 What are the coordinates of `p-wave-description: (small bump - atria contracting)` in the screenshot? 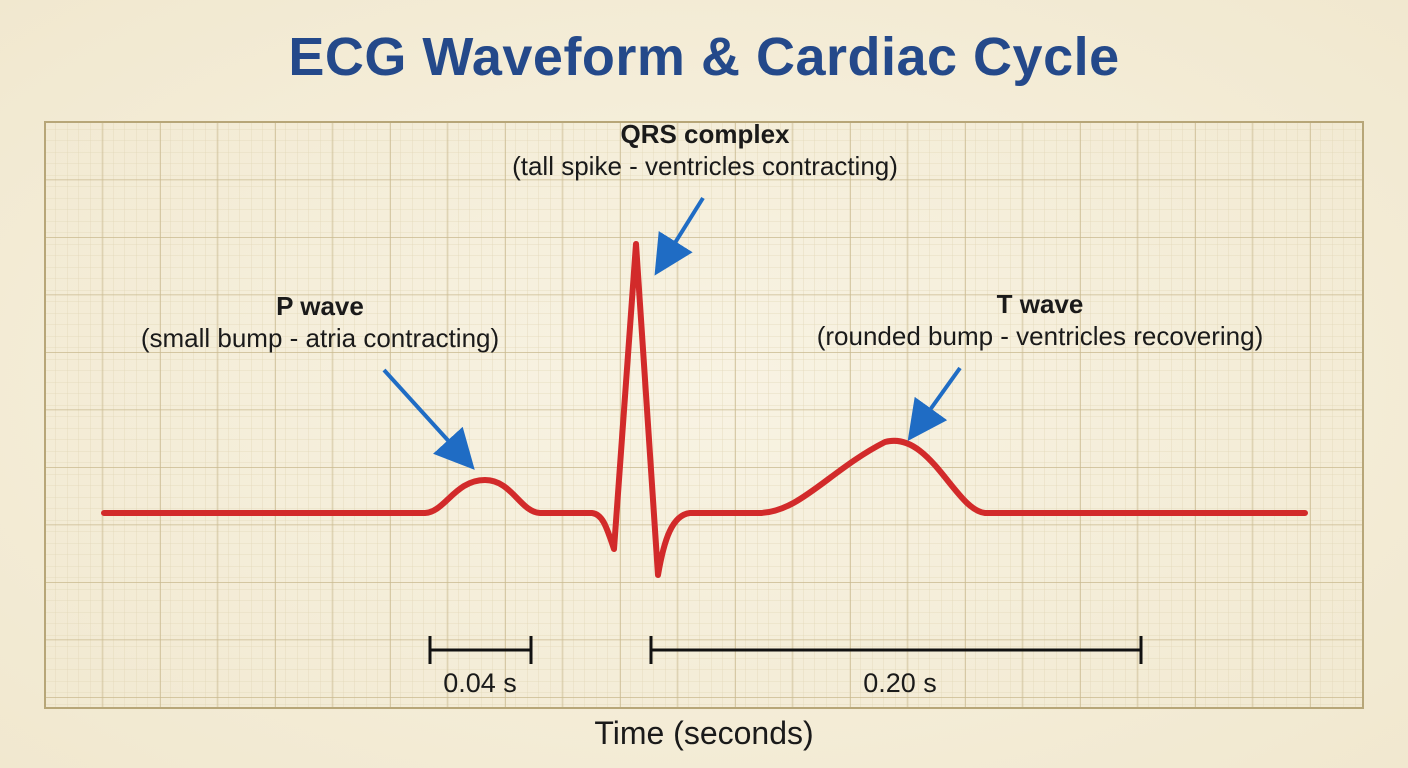 It's located at (320, 338).